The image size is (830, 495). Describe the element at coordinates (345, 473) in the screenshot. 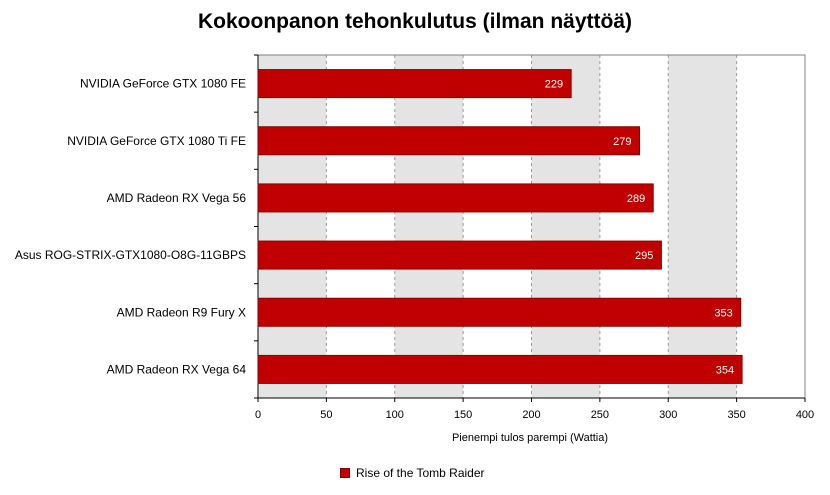

I see `legend-swatch` at that location.